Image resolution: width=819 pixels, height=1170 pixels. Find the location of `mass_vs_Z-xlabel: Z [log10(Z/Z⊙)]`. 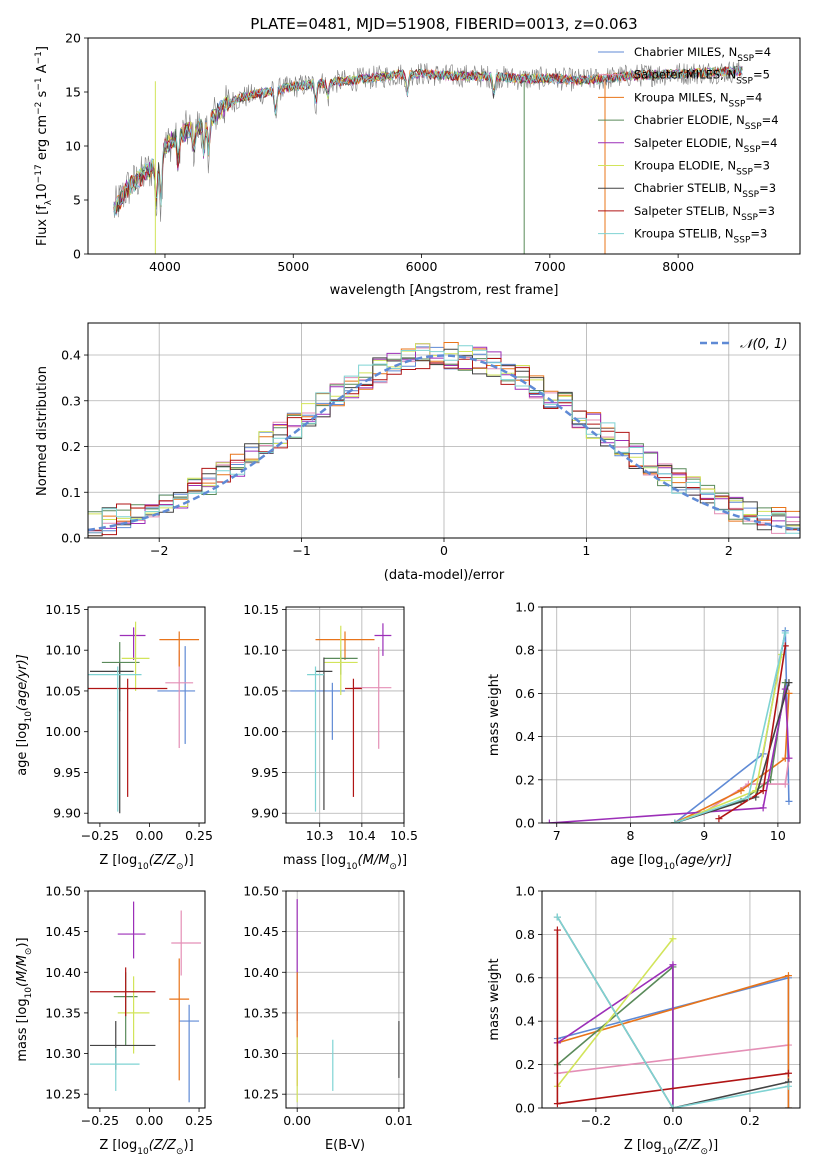

mass_vs_Z-xlabel: Z [log10(Z/Z⊙)] is located at coordinates (146, 1147).